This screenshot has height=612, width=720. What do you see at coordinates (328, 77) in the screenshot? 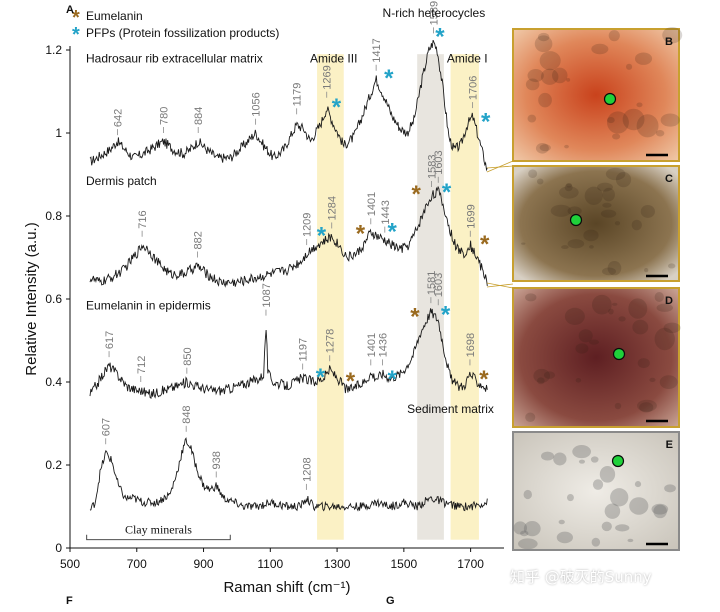
I see `peak-label: 1269` at bounding box center [328, 77].